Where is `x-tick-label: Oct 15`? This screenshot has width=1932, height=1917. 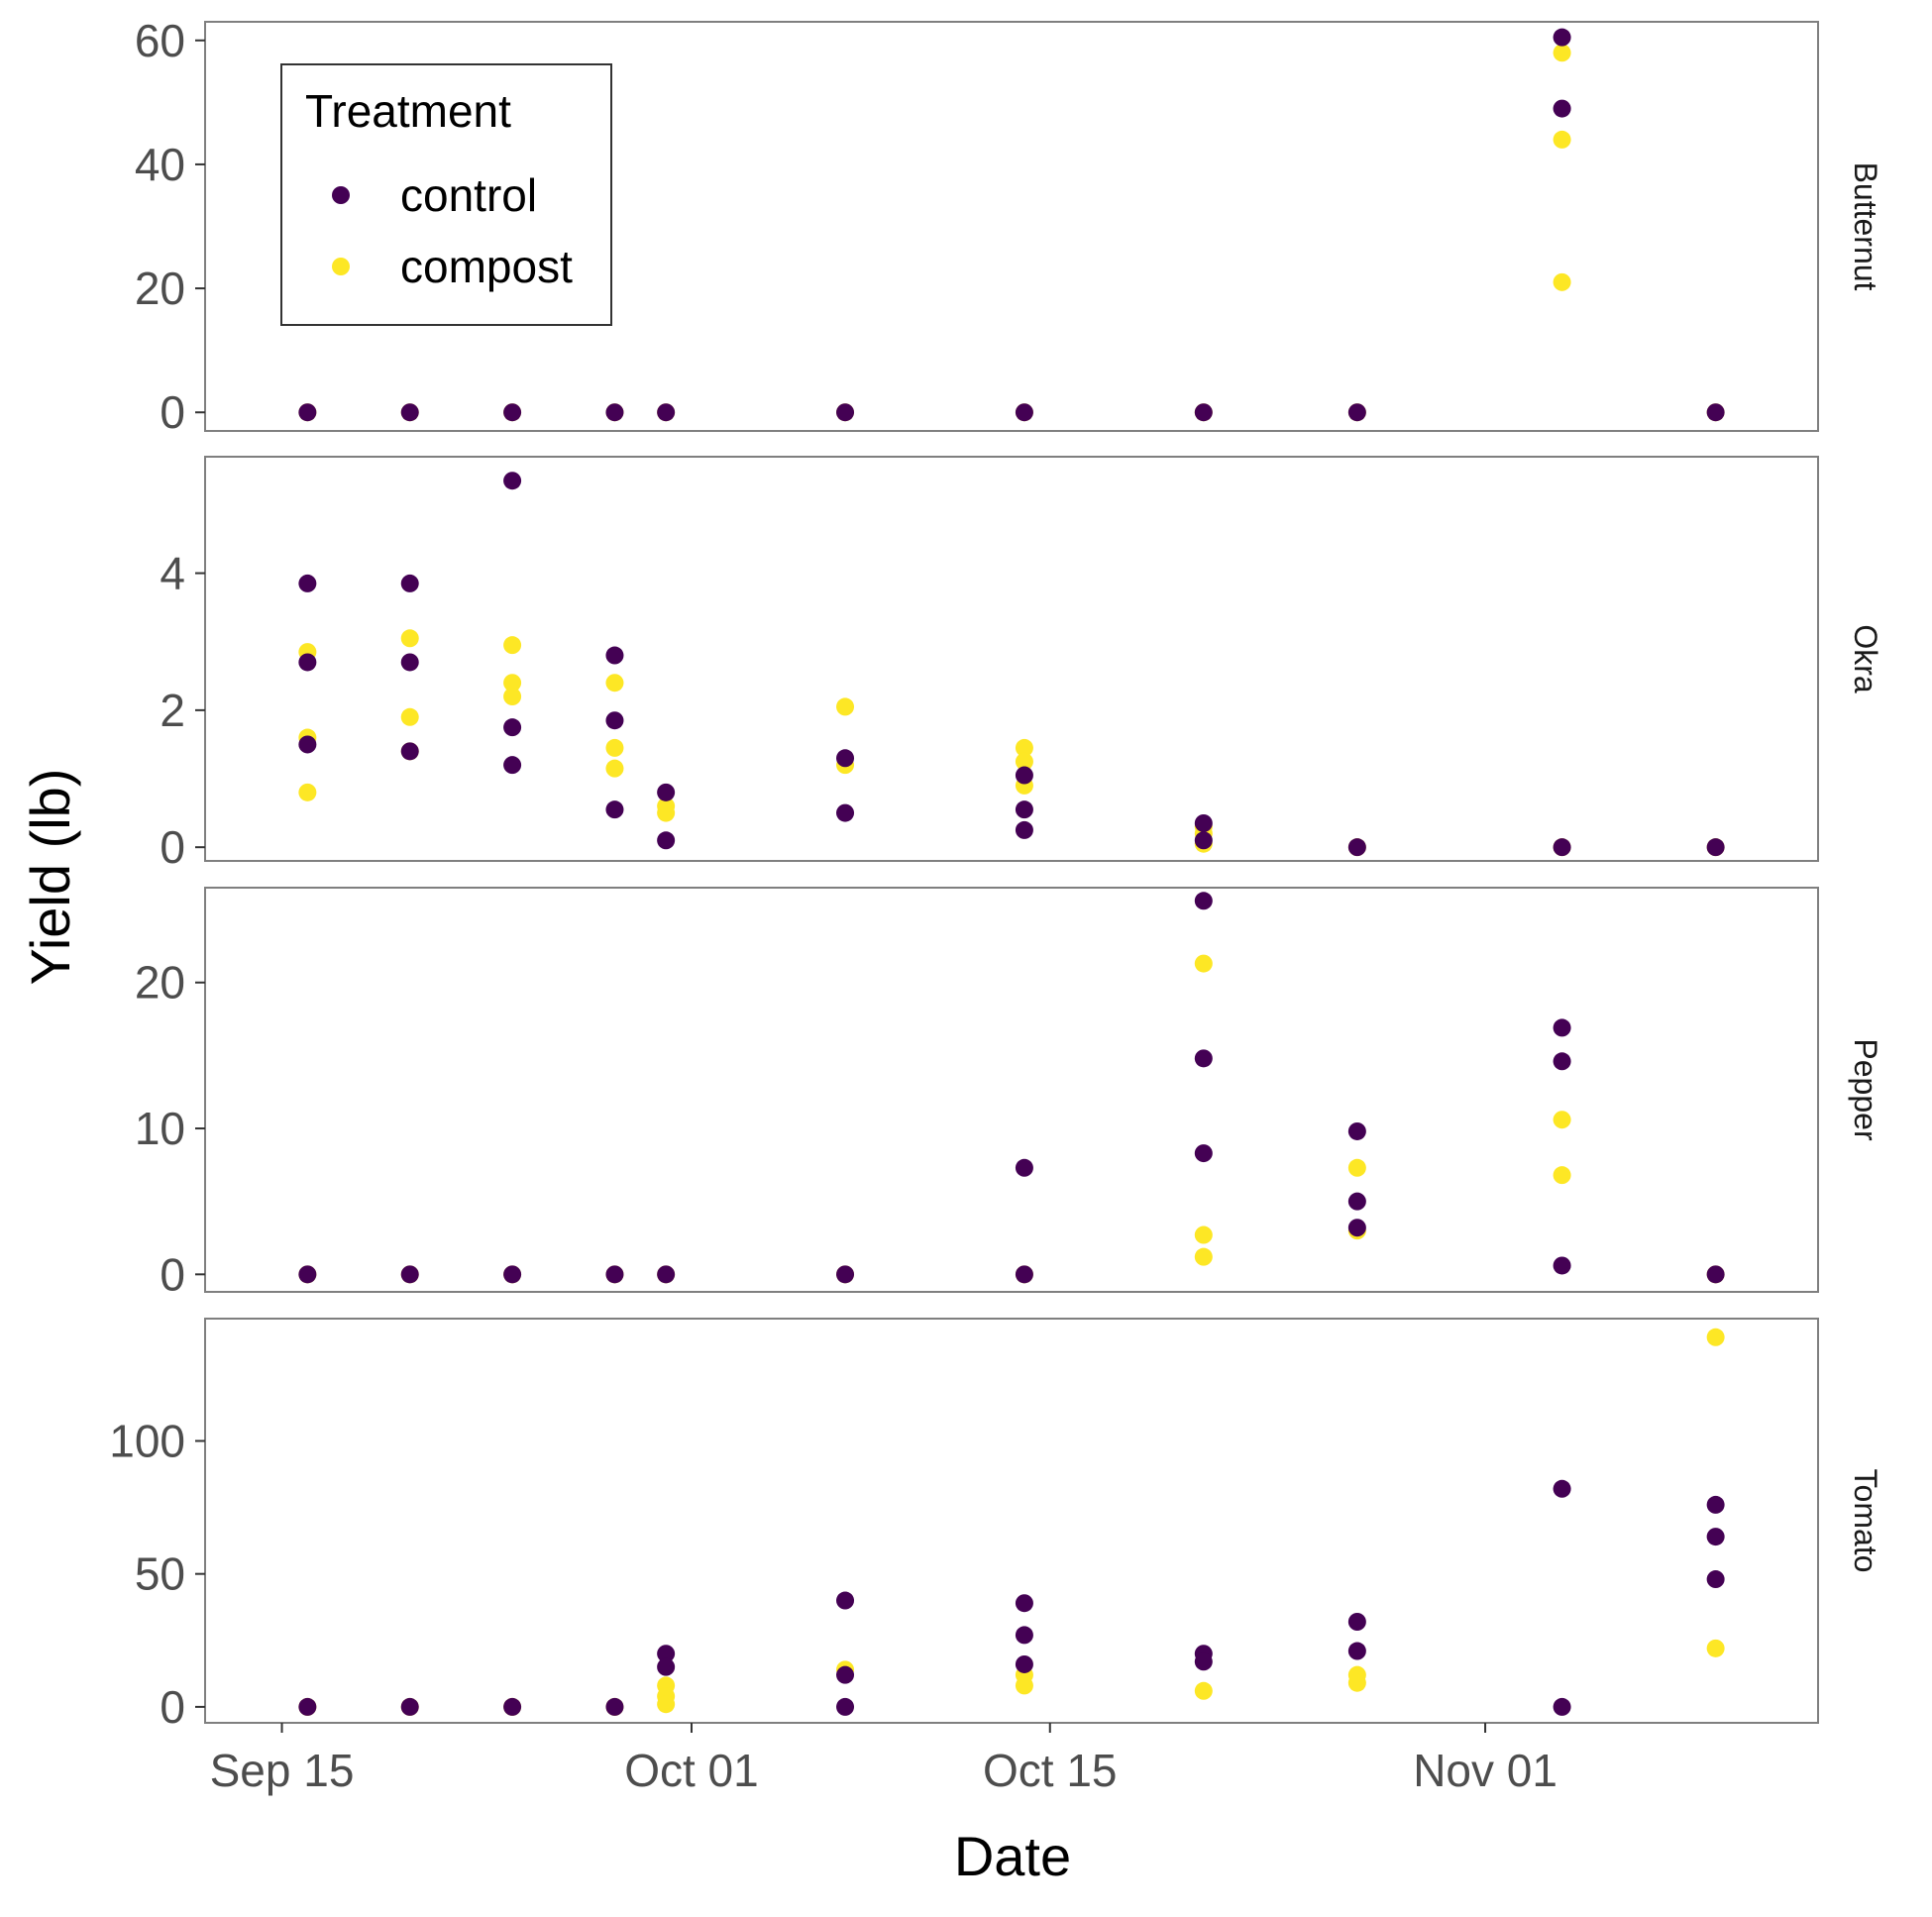 x-tick-label: Oct 15 is located at coordinates (1050, 1770).